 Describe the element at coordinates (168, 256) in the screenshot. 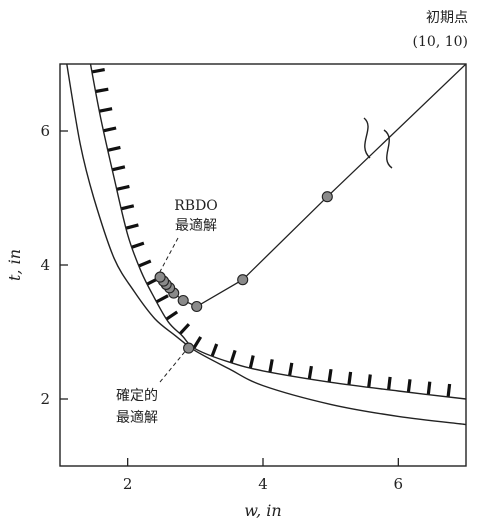

I see `rbdo-leader-line` at that location.